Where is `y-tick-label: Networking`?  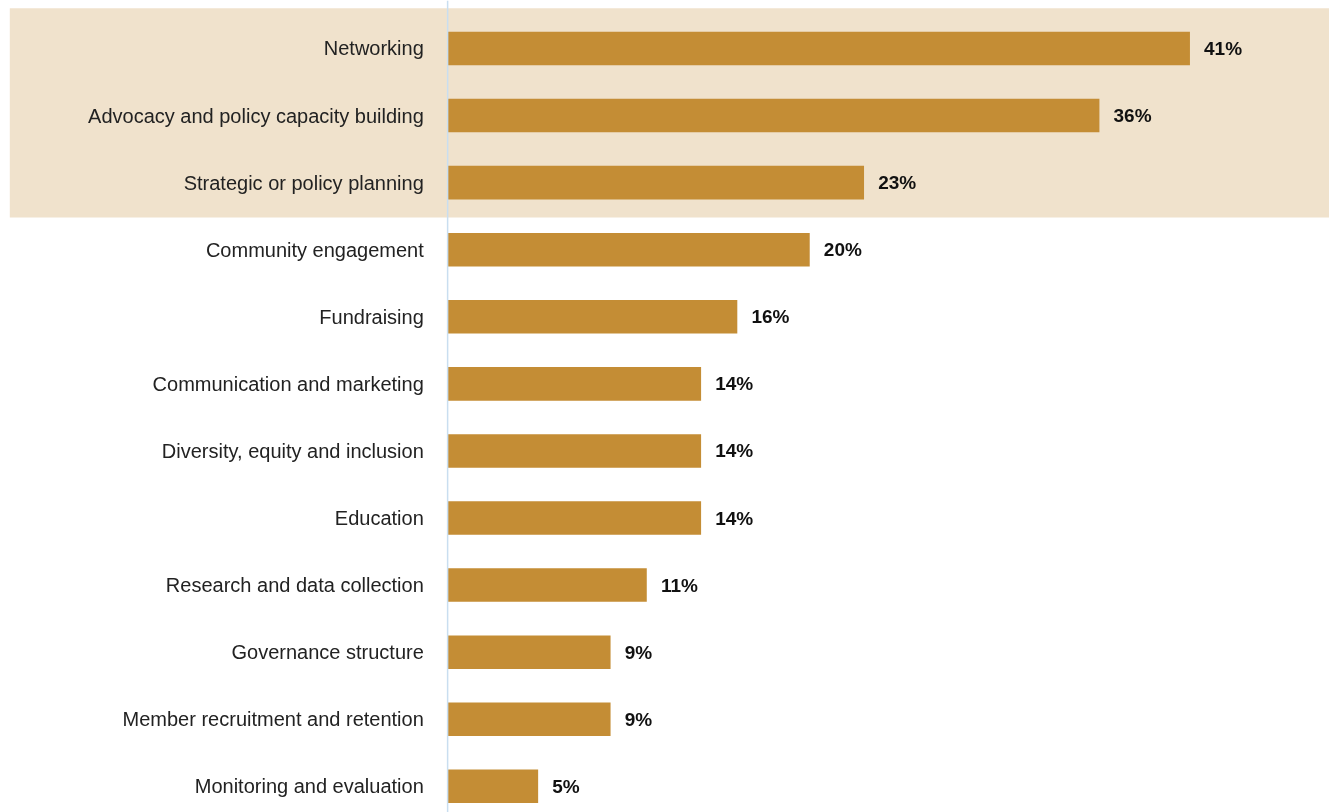
y-tick-label: Networking is located at coordinates (373, 48).